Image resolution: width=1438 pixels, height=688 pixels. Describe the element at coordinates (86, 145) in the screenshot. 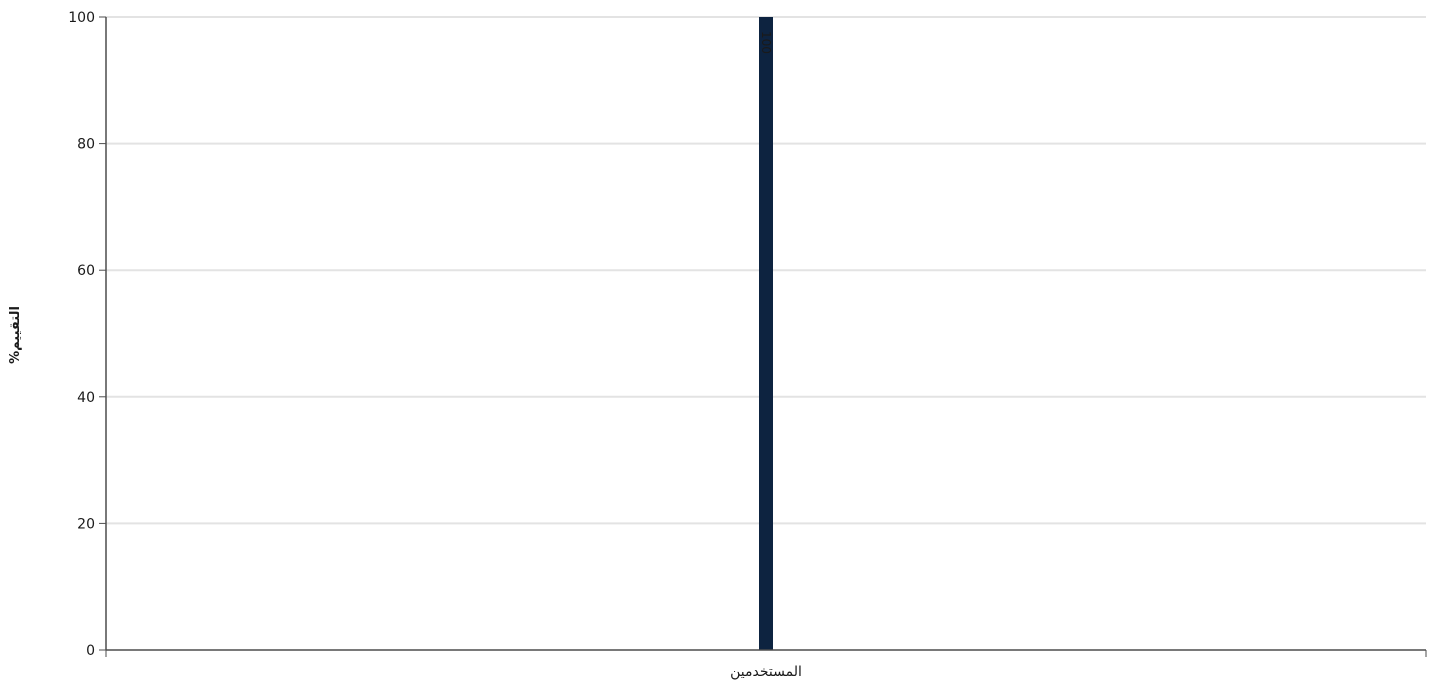

I see `y-tick-label: 80` at that location.